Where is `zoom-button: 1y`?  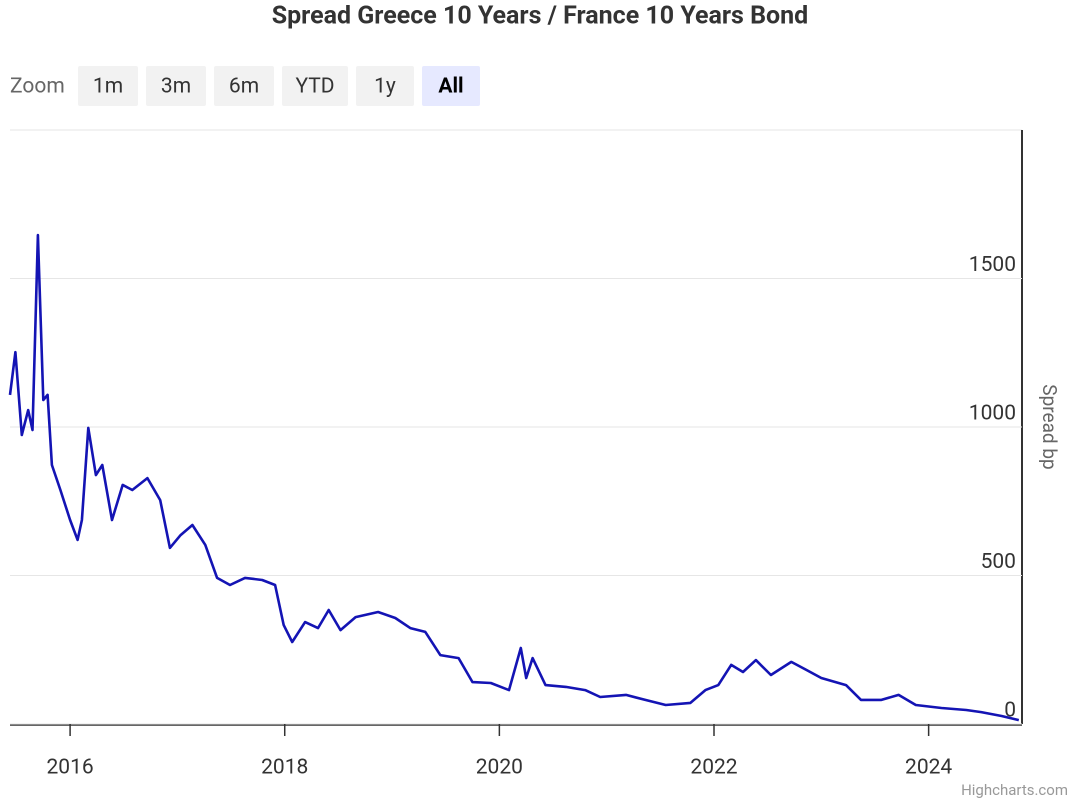 zoom-button: 1y is located at coordinates (385, 86).